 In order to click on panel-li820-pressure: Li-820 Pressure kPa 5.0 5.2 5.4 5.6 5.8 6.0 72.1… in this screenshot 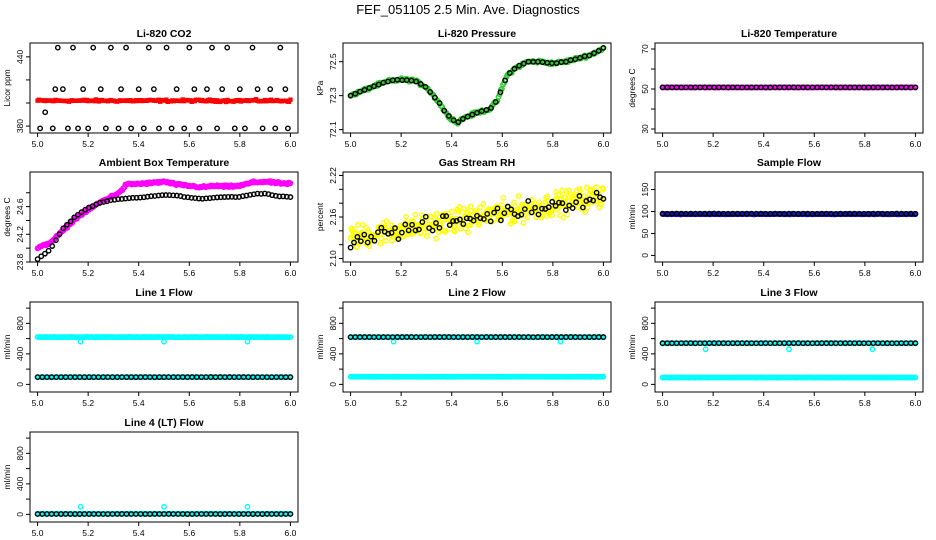, I will do `click(463, 88)`.